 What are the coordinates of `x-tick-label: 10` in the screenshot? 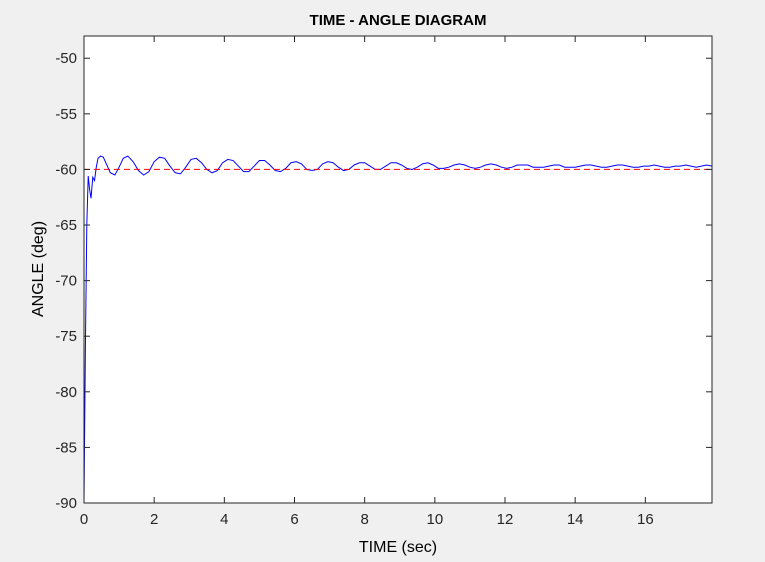 It's located at (434, 519).